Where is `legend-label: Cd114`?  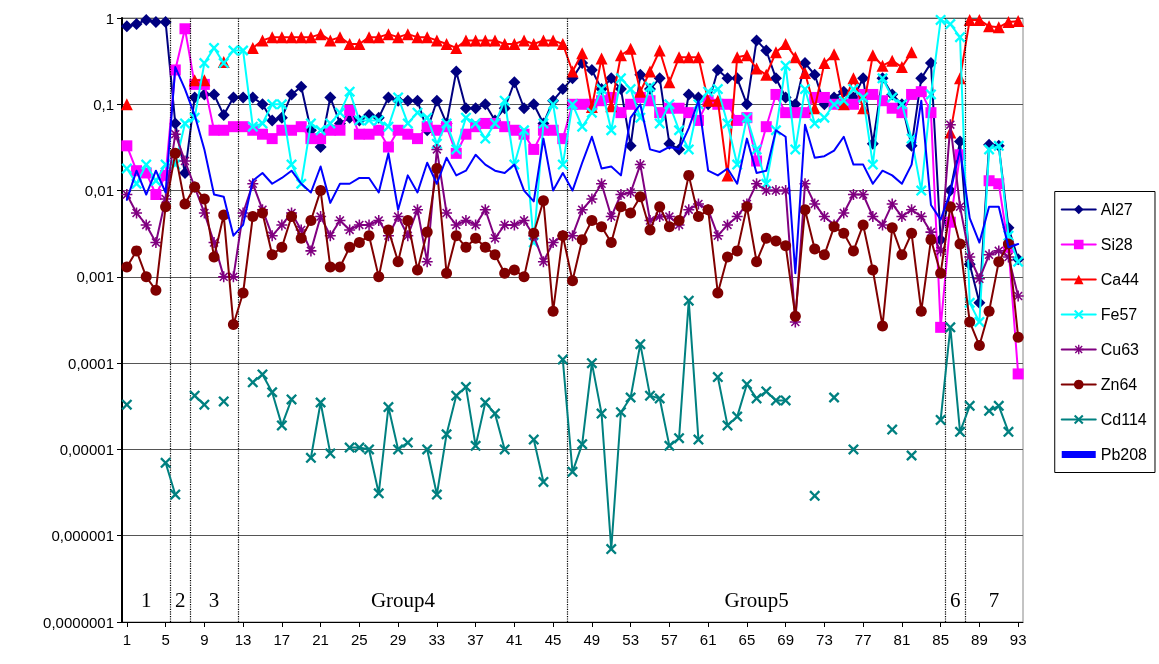 legend-label: Cd114 is located at coordinates (1123, 419).